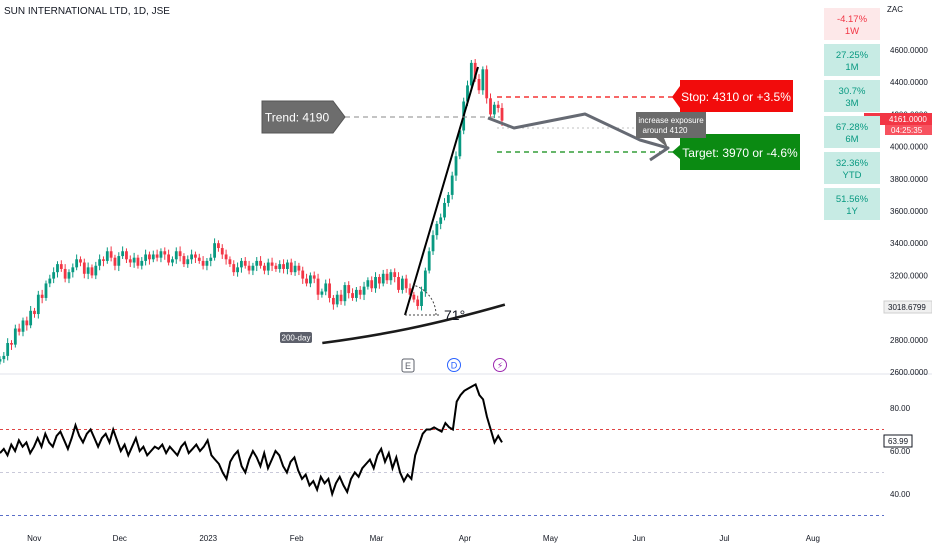 The height and width of the screenshot is (555, 932). I want to click on ma-200-line, so click(414, 324).